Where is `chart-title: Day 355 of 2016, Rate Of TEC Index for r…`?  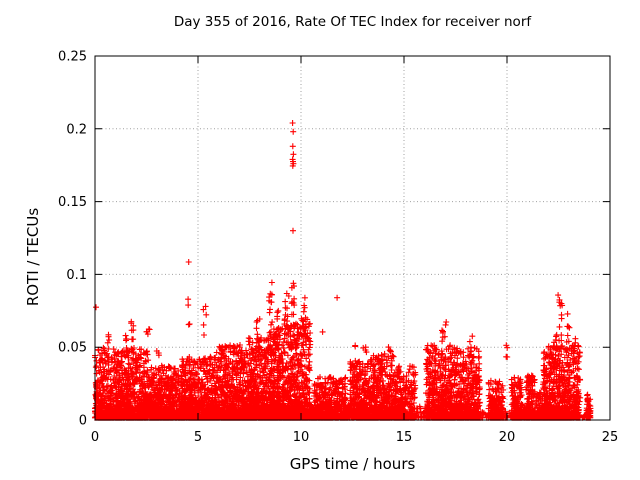
chart-title: Day 355 of 2016, Rate Of TEC Index for r… is located at coordinates (352, 22).